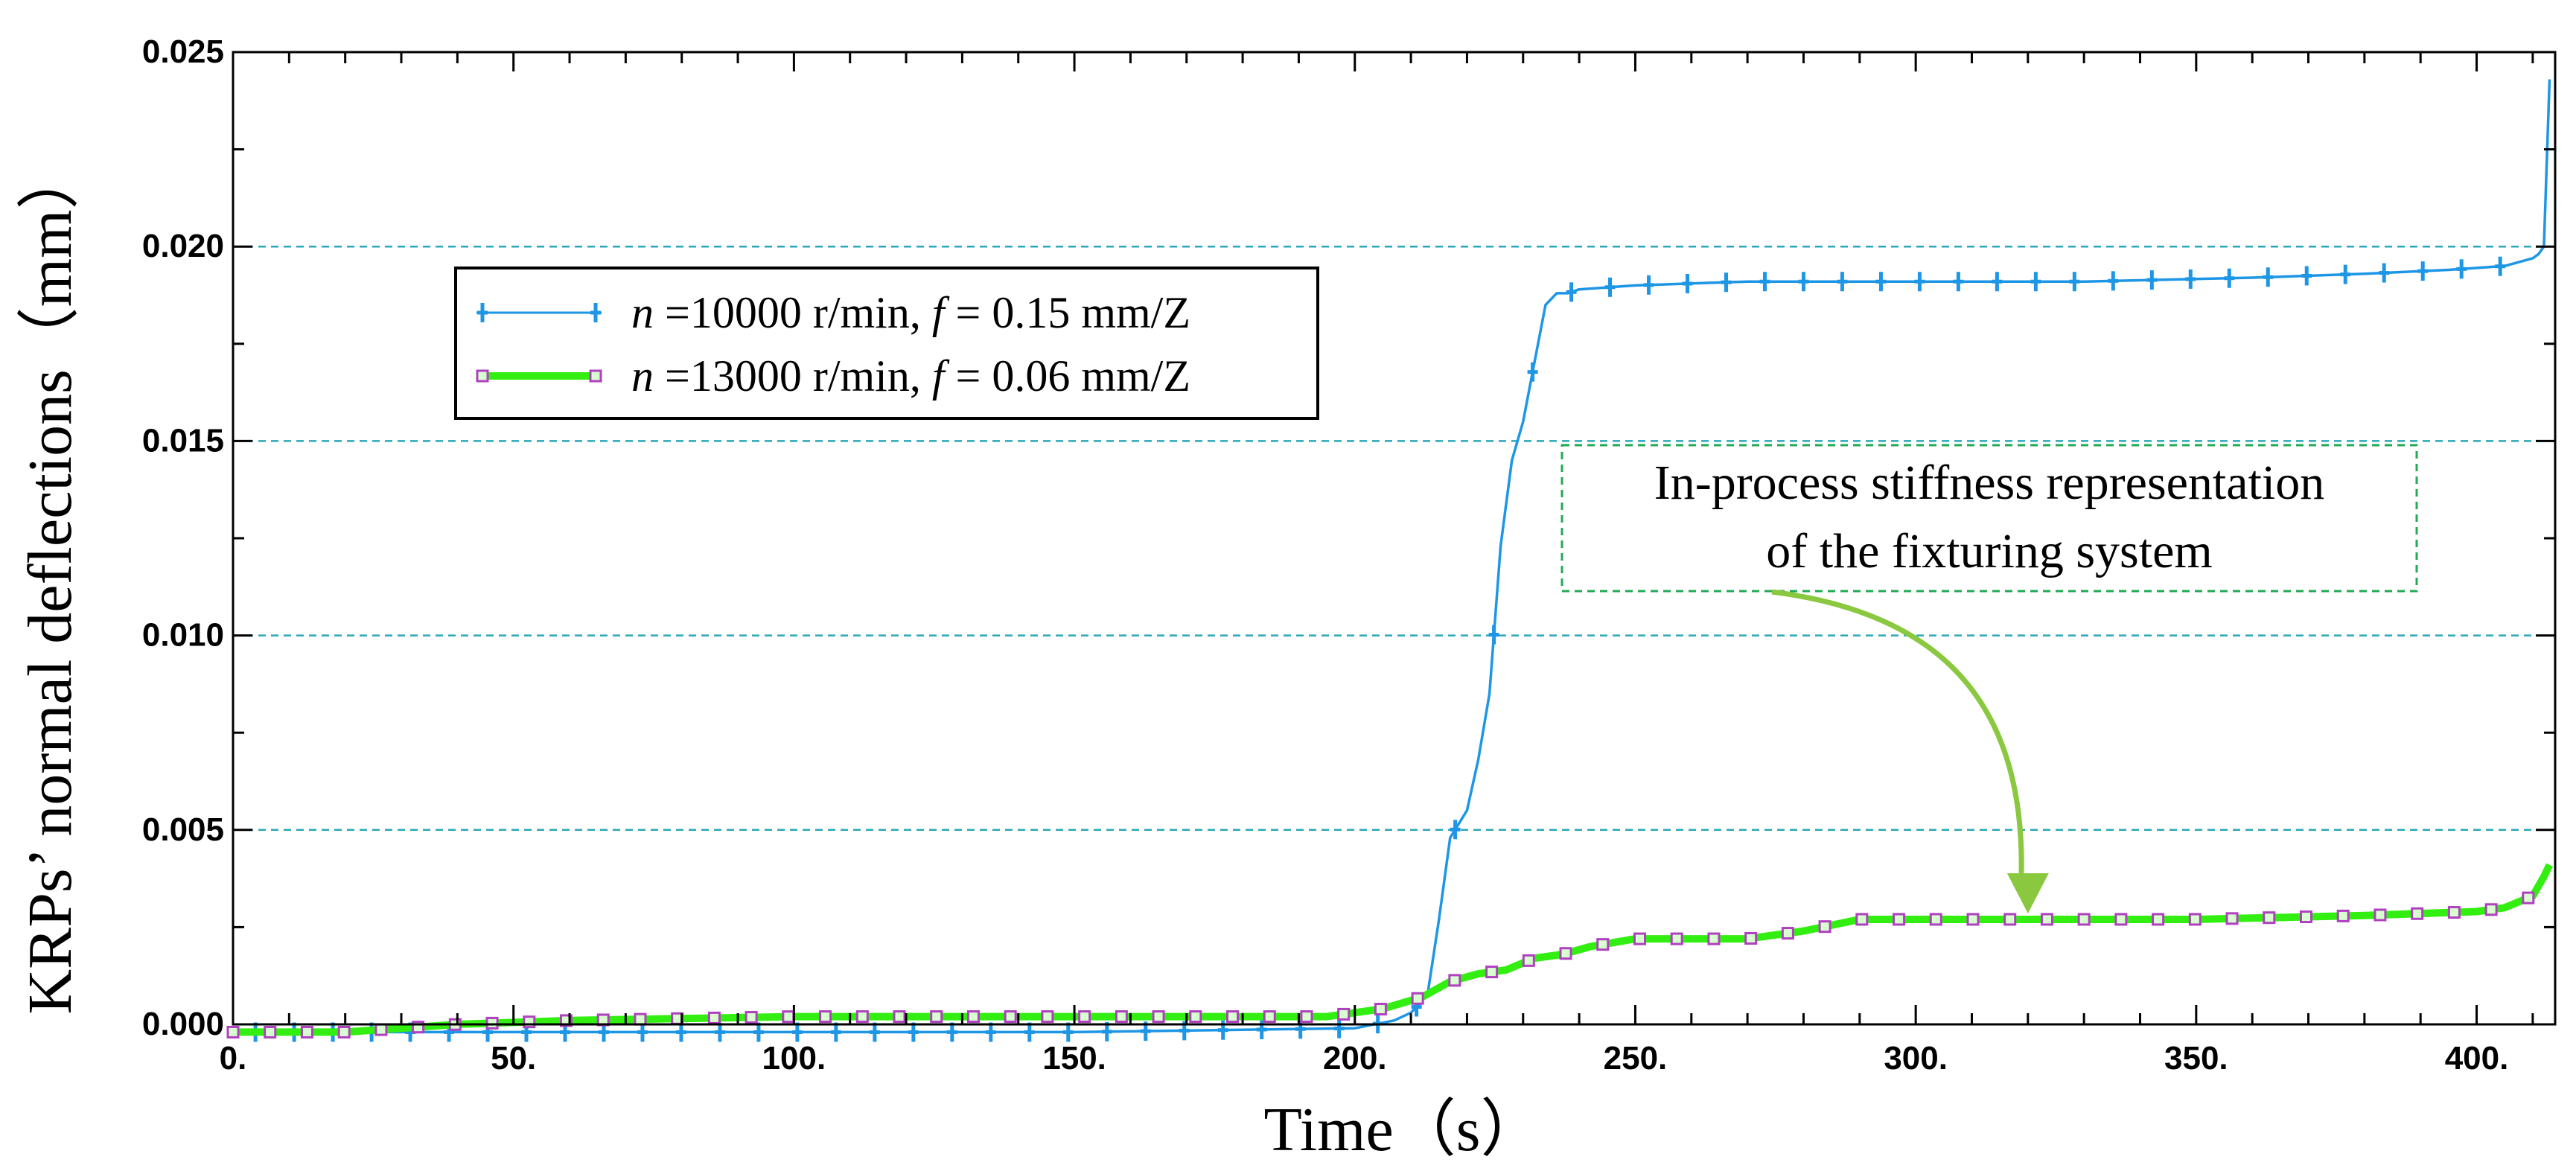  What do you see at coordinates (910, 313) in the screenshot?
I see `legend-label-series-1: n =10000 r/min, f = 0.15 mm/Z` at bounding box center [910, 313].